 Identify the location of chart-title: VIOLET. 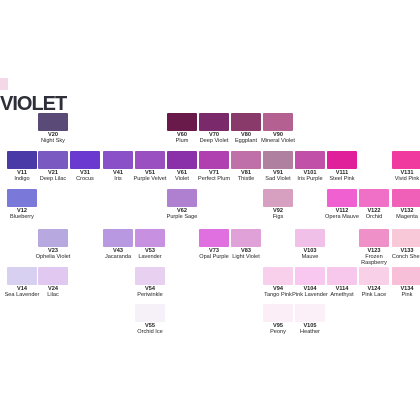
(33, 104).